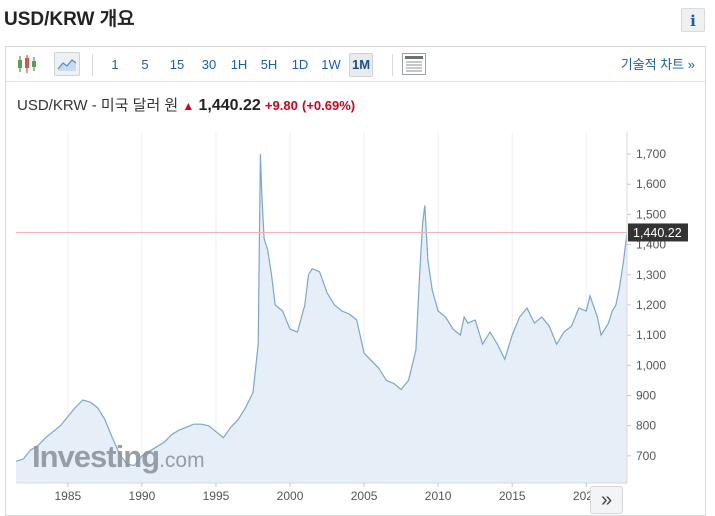 This screenshot has width=715, height=516. Describe the element at coordinates (606, 500) in the screenshot. I see `expand-chart-button: »` at that location.